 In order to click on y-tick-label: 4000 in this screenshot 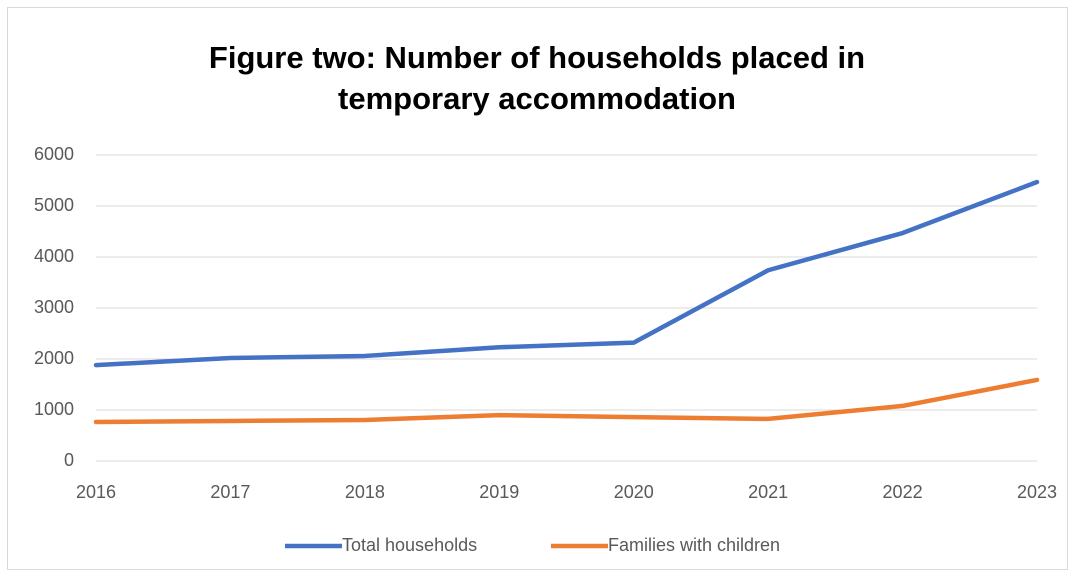, I will do `click(54, 256)`.